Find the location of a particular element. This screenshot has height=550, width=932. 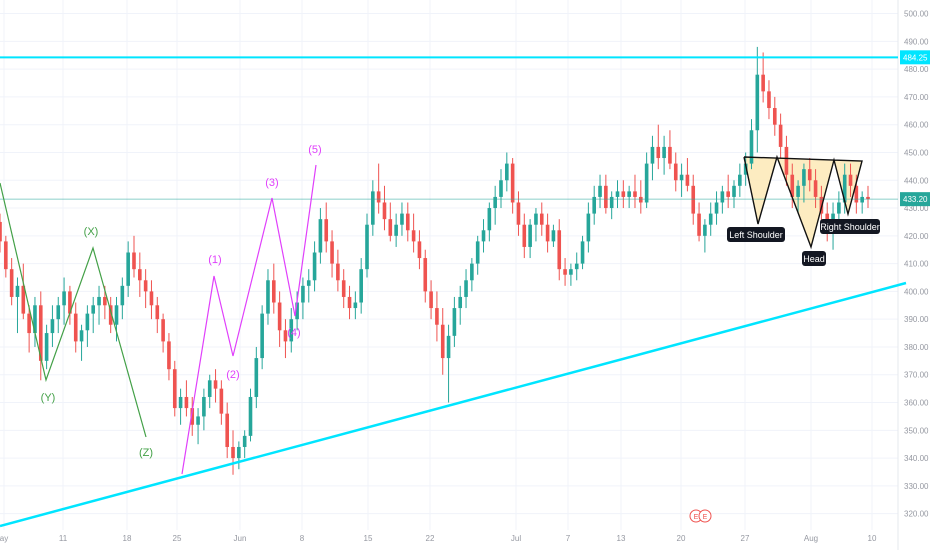

y-tick-label: 360.00 is located at coordinates (916, 403).